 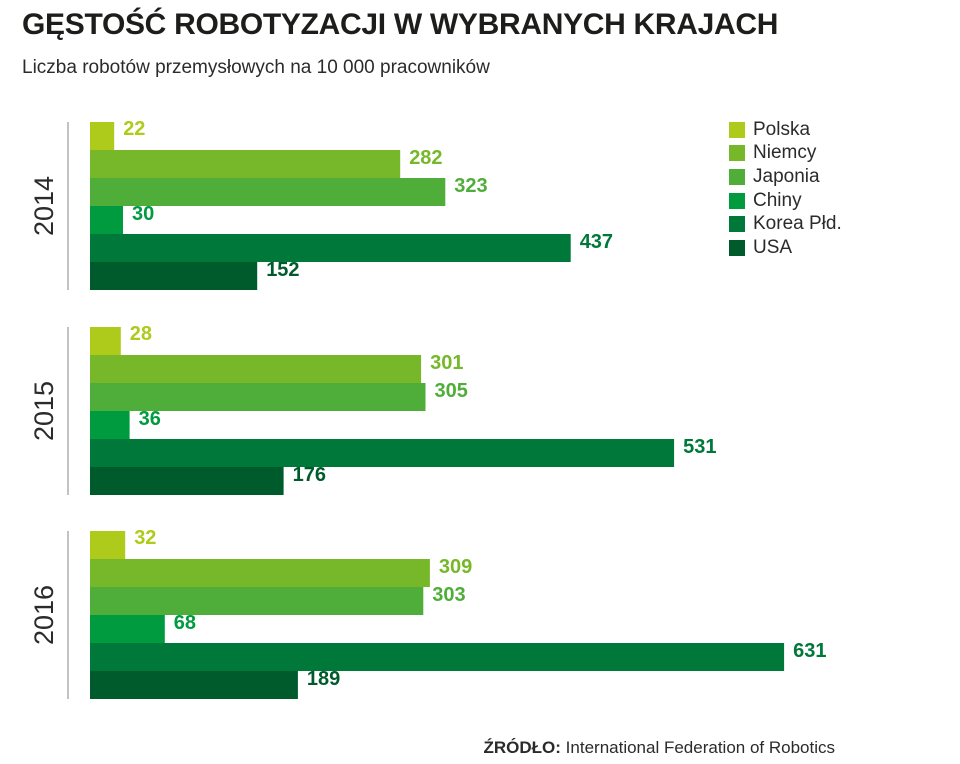 What do you see at coordinates (185, 623) in the screenshot?
I see `data-label: 68` at bounding box center [185, 623].